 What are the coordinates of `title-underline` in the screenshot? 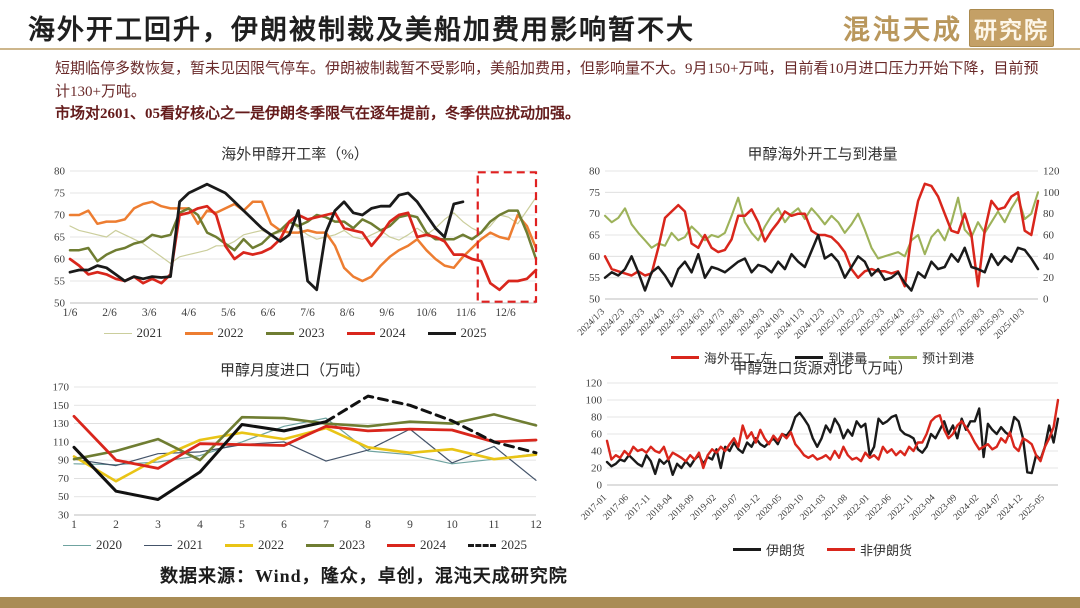 It's located at (540, 49).